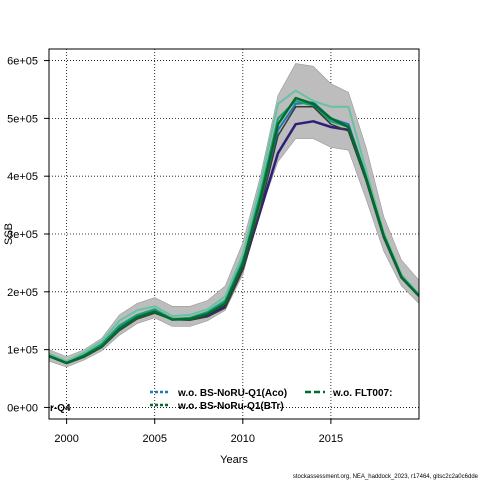 The image size is (480, 480). Describe the element at coordinates (232, 393) in the screenshot. I see `legend-label: w.o. BS-NoRU-Q1(Aco)` at that location.